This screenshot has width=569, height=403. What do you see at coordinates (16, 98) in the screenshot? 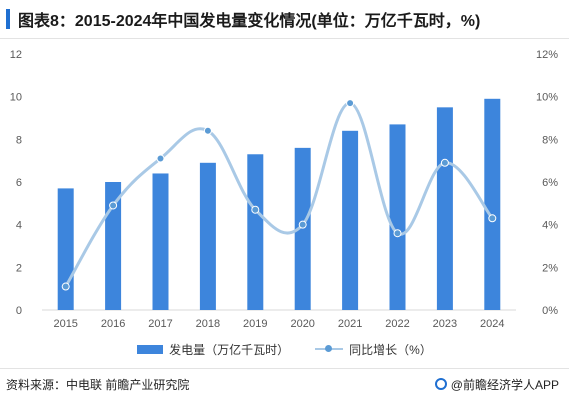
I see `left-axis-tick-label: 10` at bounding box center [16, 98].